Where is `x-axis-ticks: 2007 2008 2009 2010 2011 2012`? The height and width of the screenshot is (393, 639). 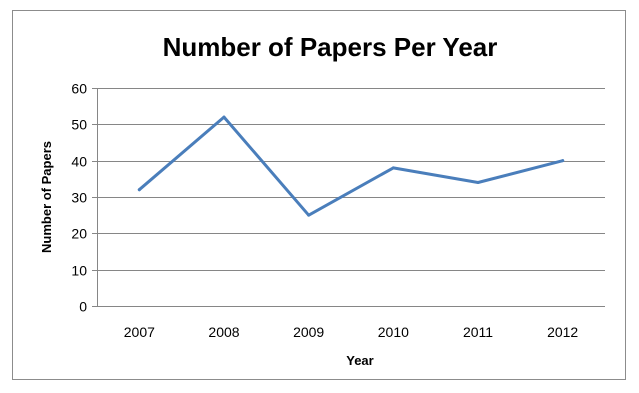
x-axis-ticks: 2007 2008 2009 2010 2011 2012 is located at coordinates (351, 332).